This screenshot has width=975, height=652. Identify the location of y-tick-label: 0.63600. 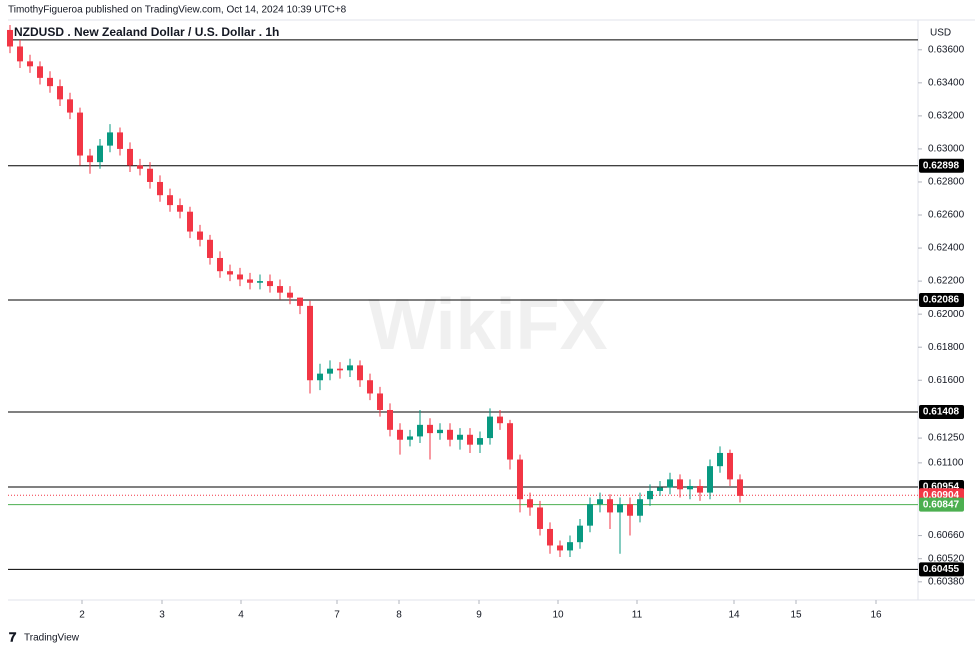
(946, 49).